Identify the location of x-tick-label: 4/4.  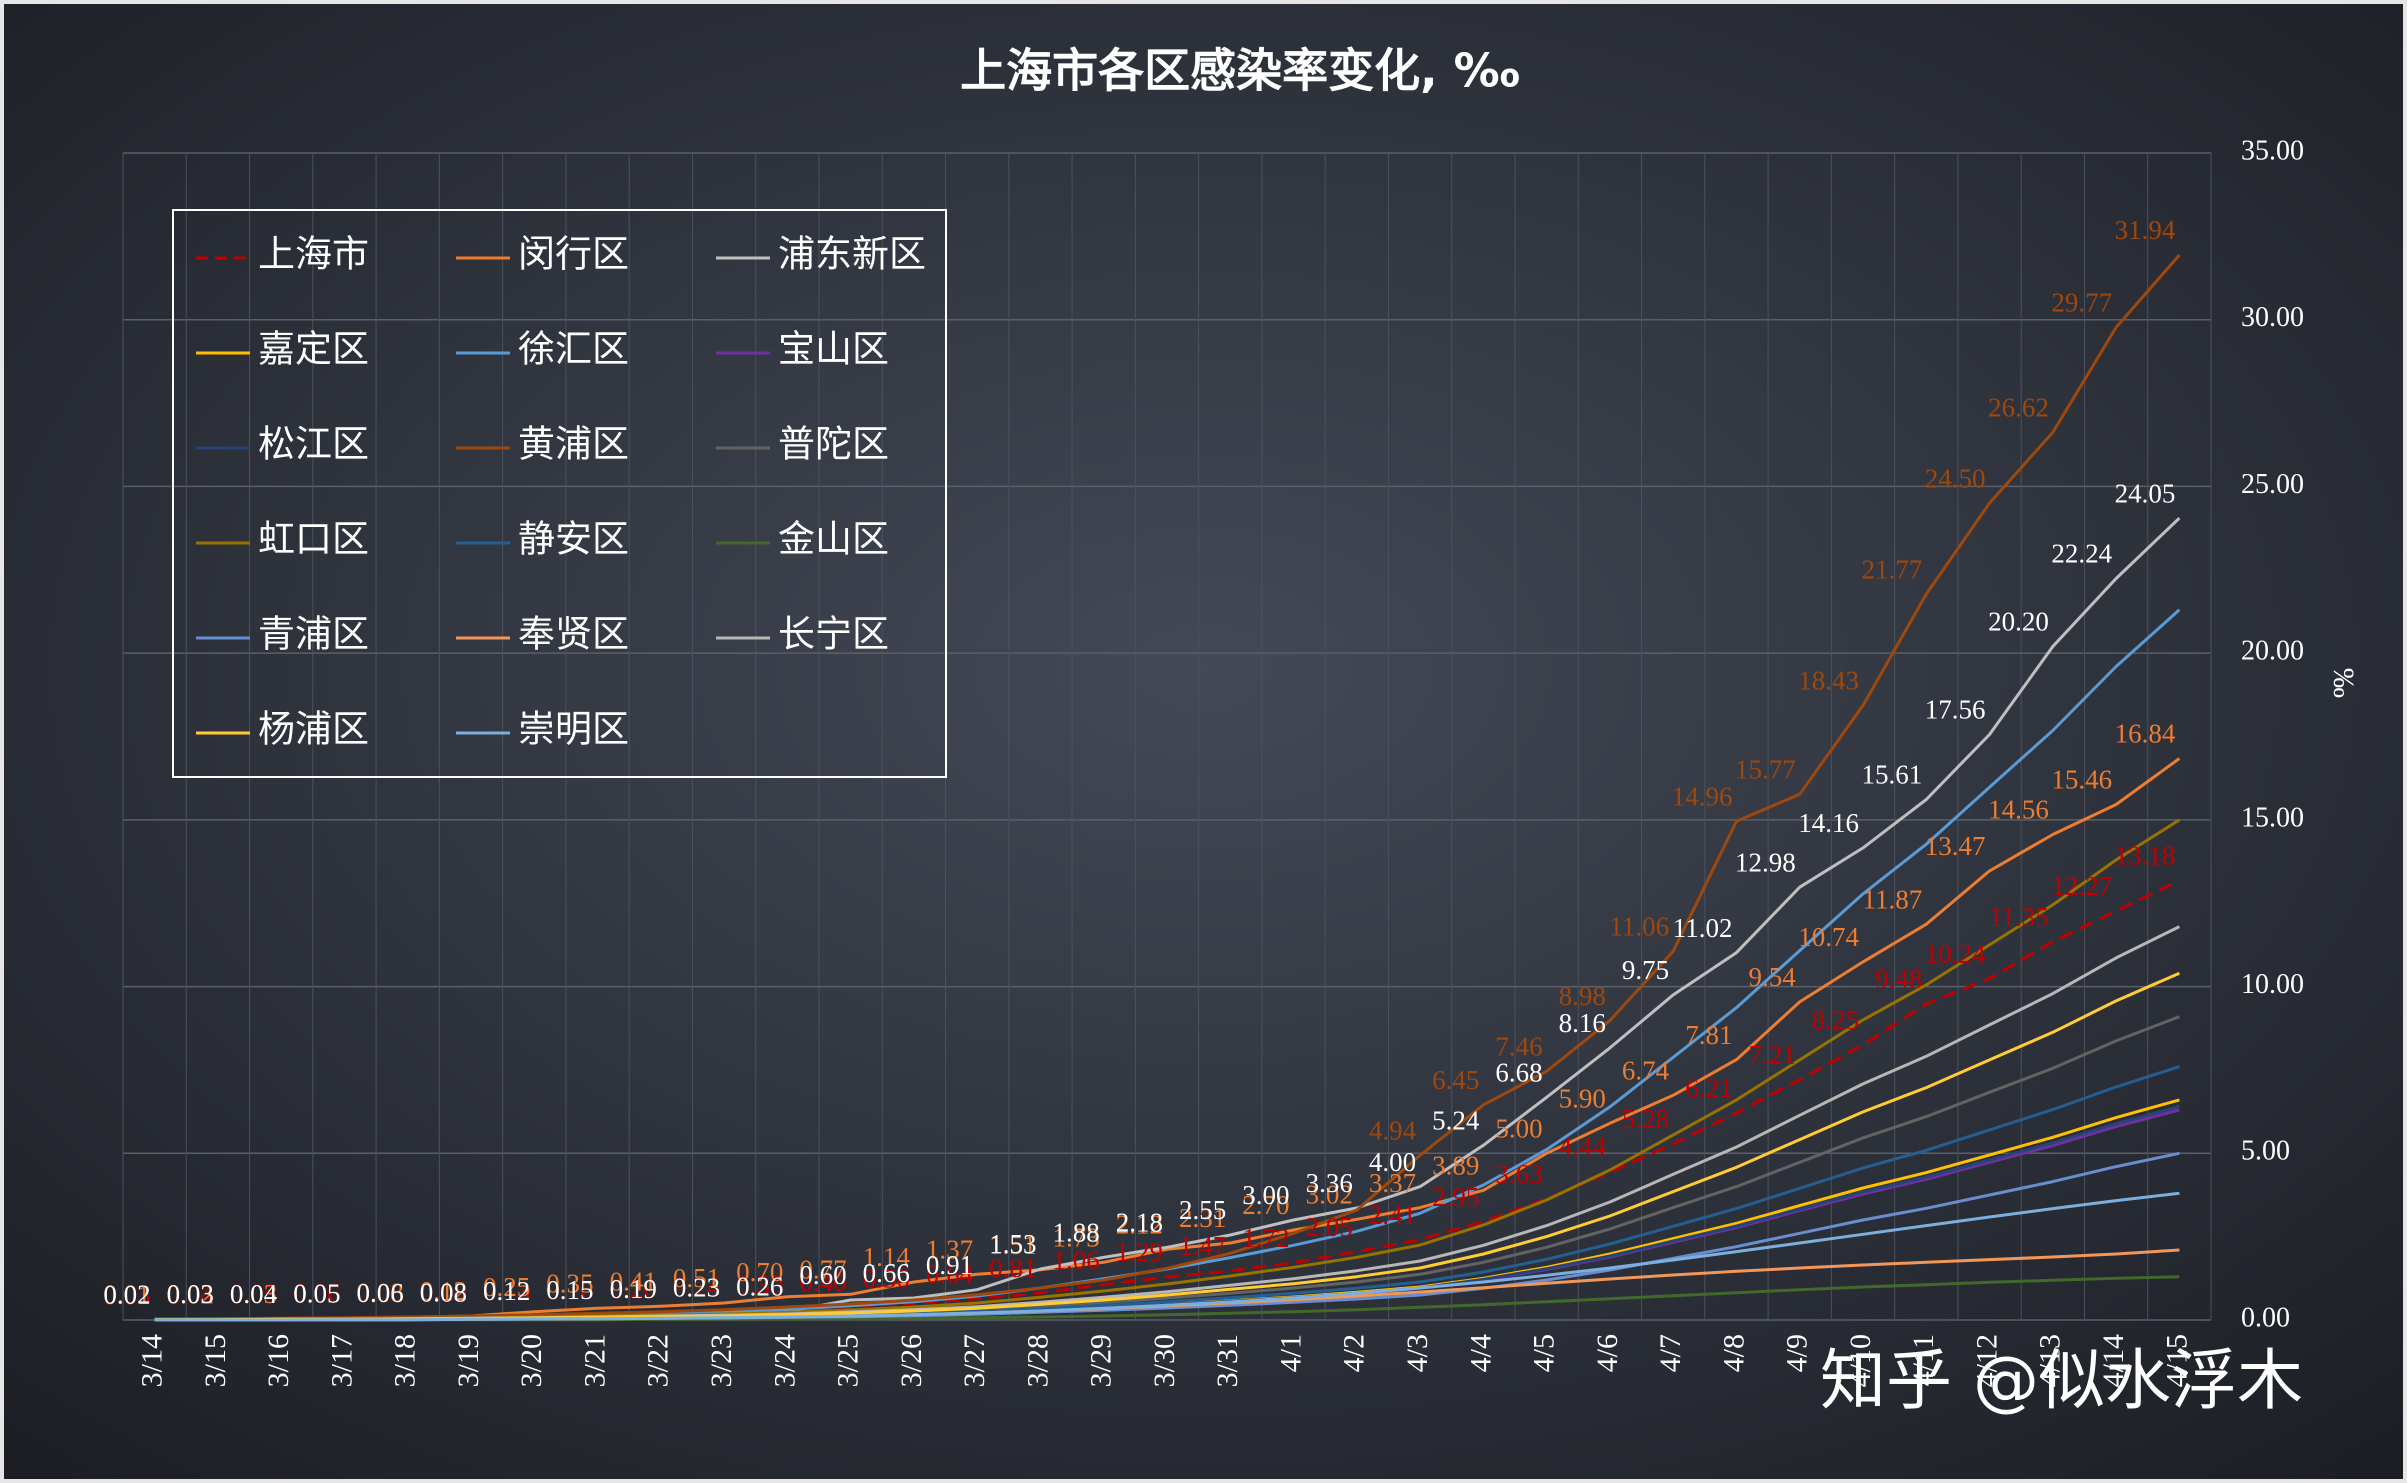
(1480, 1353).